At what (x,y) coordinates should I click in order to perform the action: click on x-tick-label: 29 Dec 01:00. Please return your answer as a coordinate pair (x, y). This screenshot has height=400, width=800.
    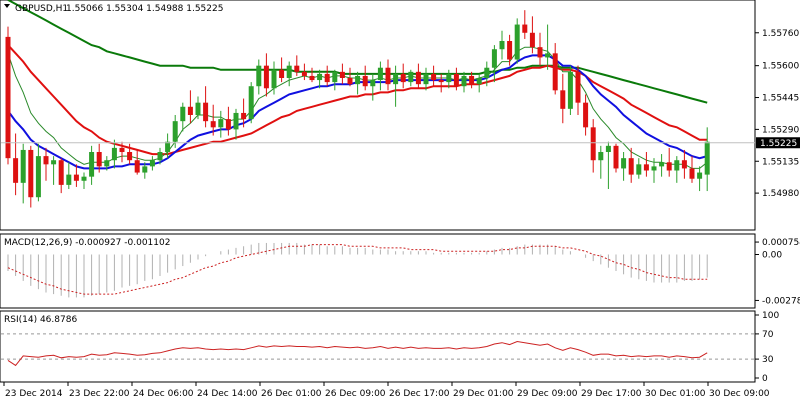
    Looking at the image, I should click on (483, 394).